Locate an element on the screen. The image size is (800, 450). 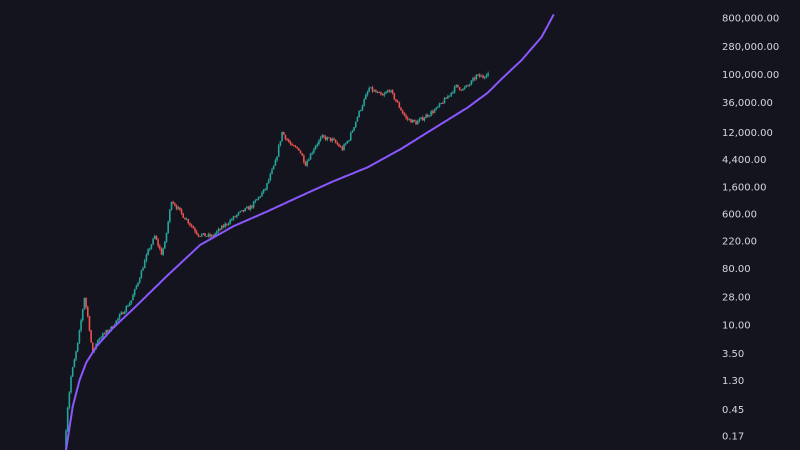
y-tick-label: 80.00 is located at coordinates (736, 269).